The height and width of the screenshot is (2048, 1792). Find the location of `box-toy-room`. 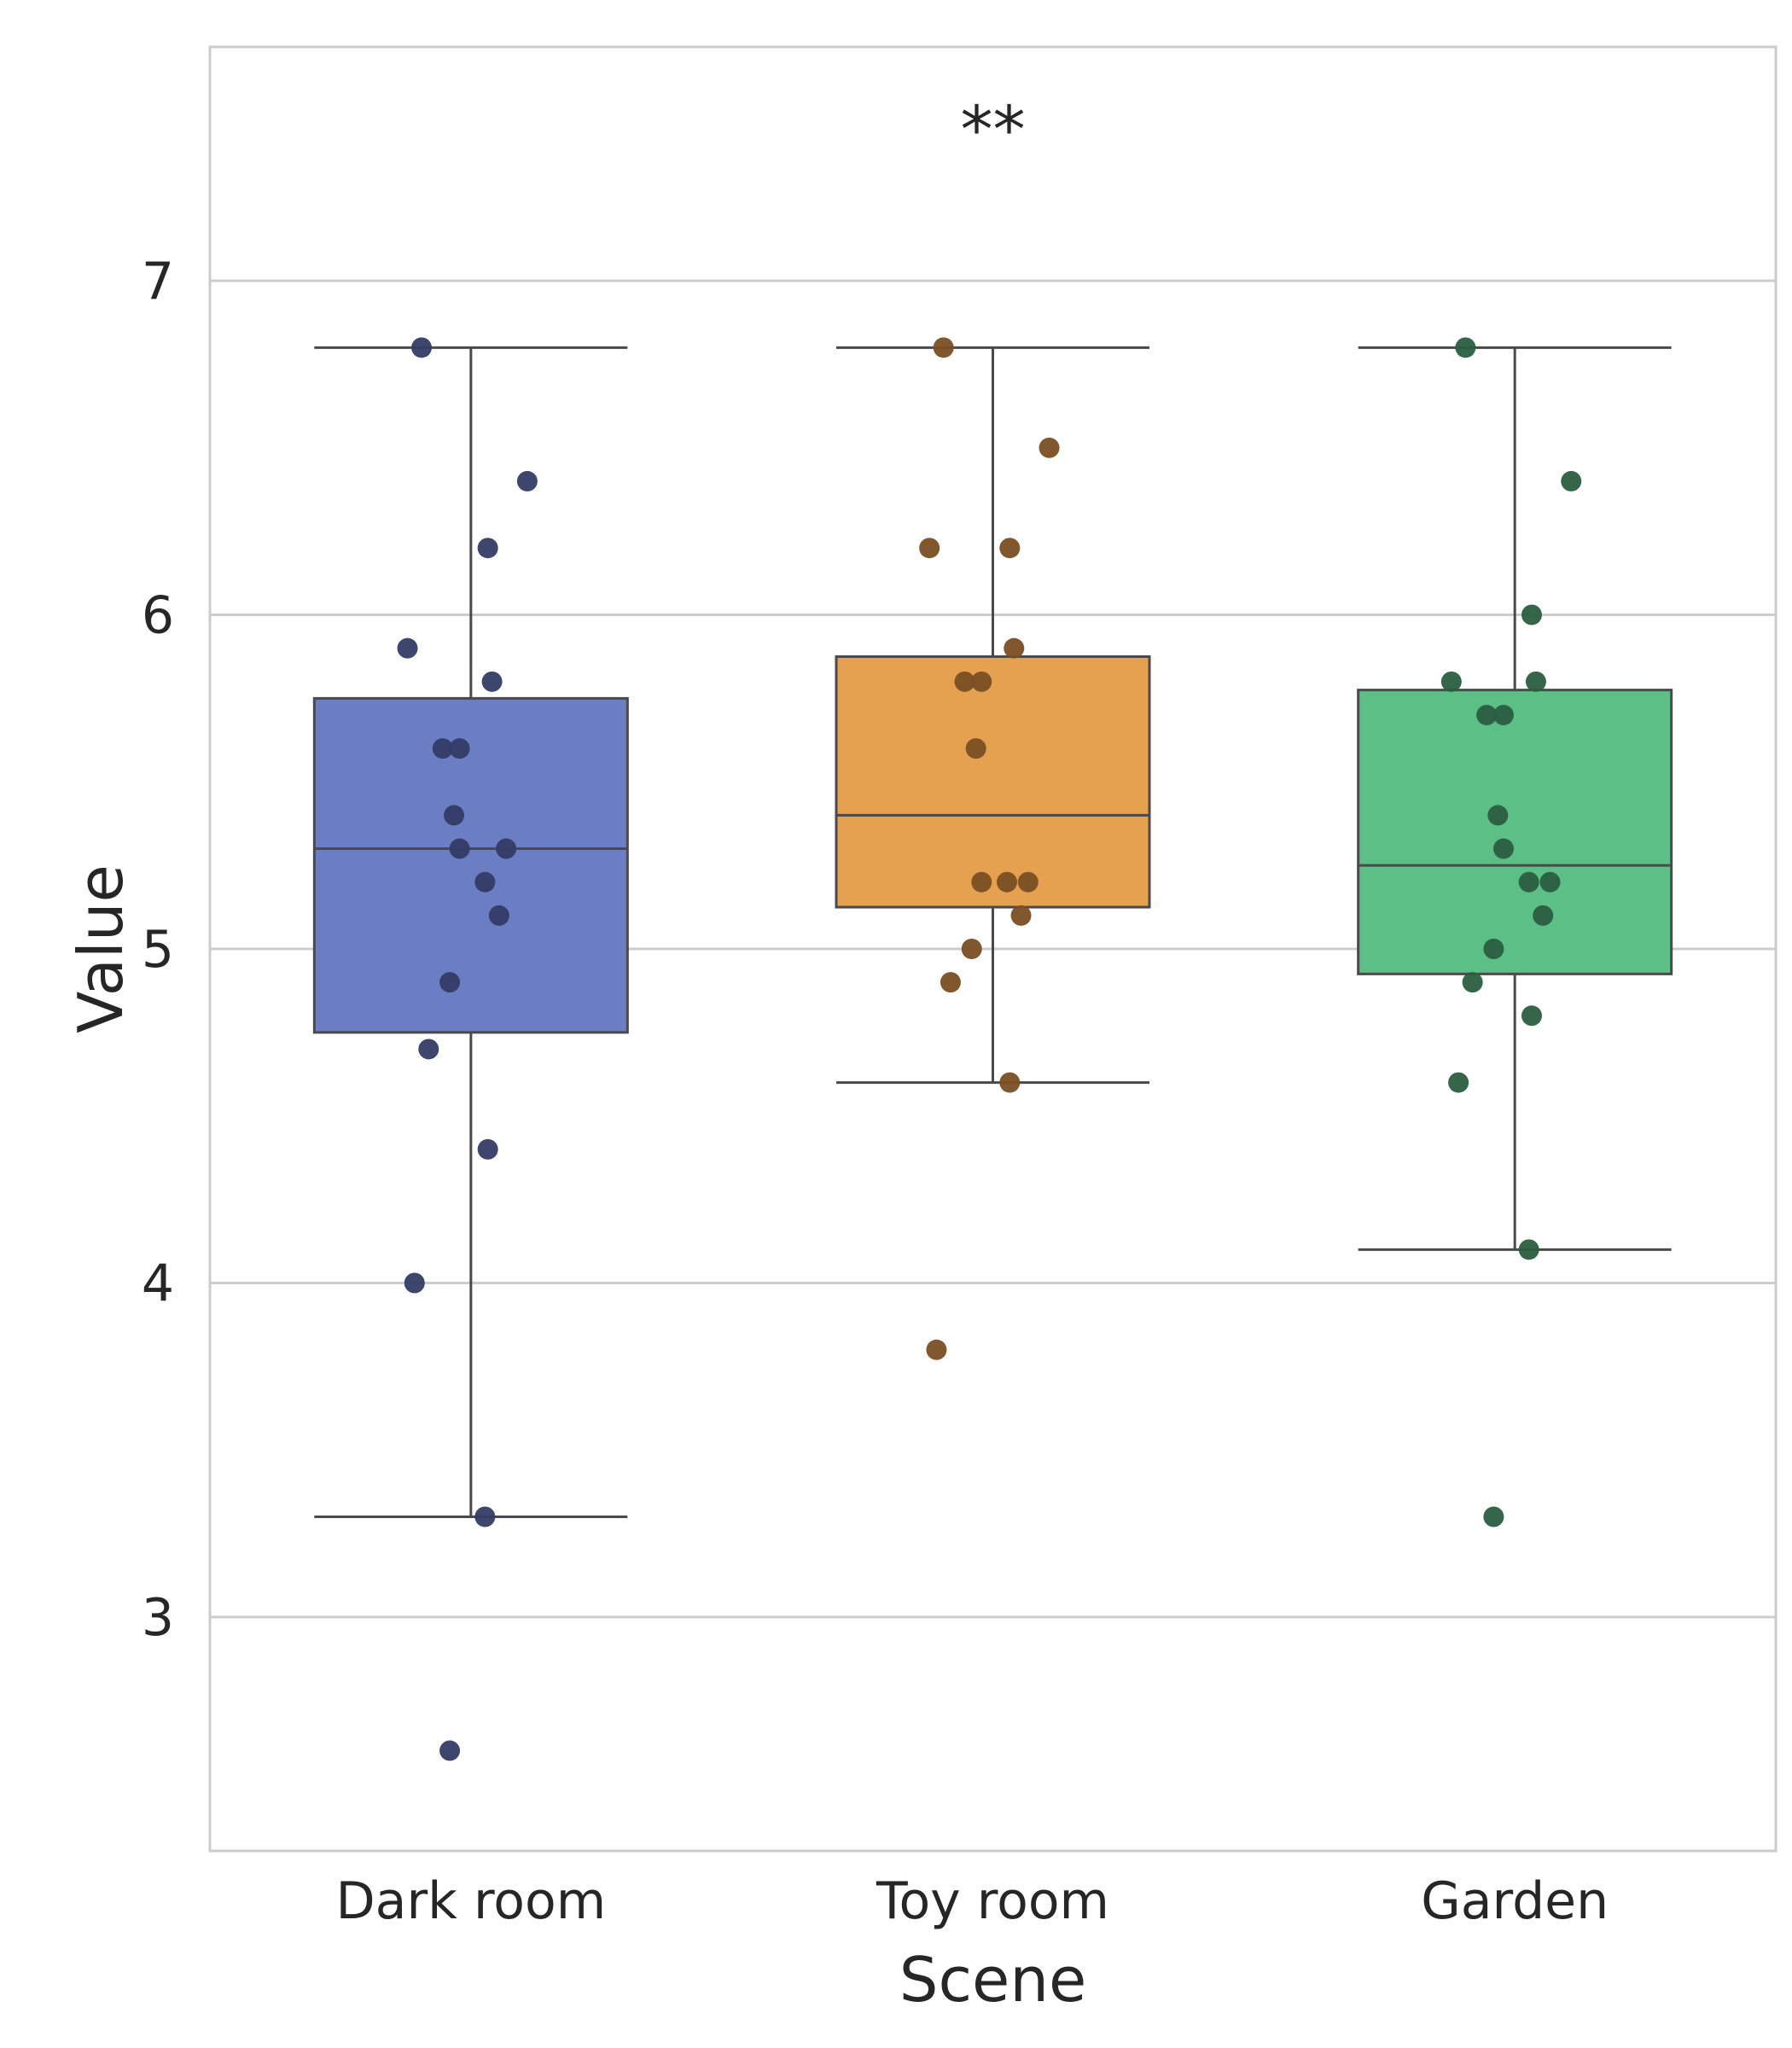

box-toy-room is located at coordinates (993, 782).